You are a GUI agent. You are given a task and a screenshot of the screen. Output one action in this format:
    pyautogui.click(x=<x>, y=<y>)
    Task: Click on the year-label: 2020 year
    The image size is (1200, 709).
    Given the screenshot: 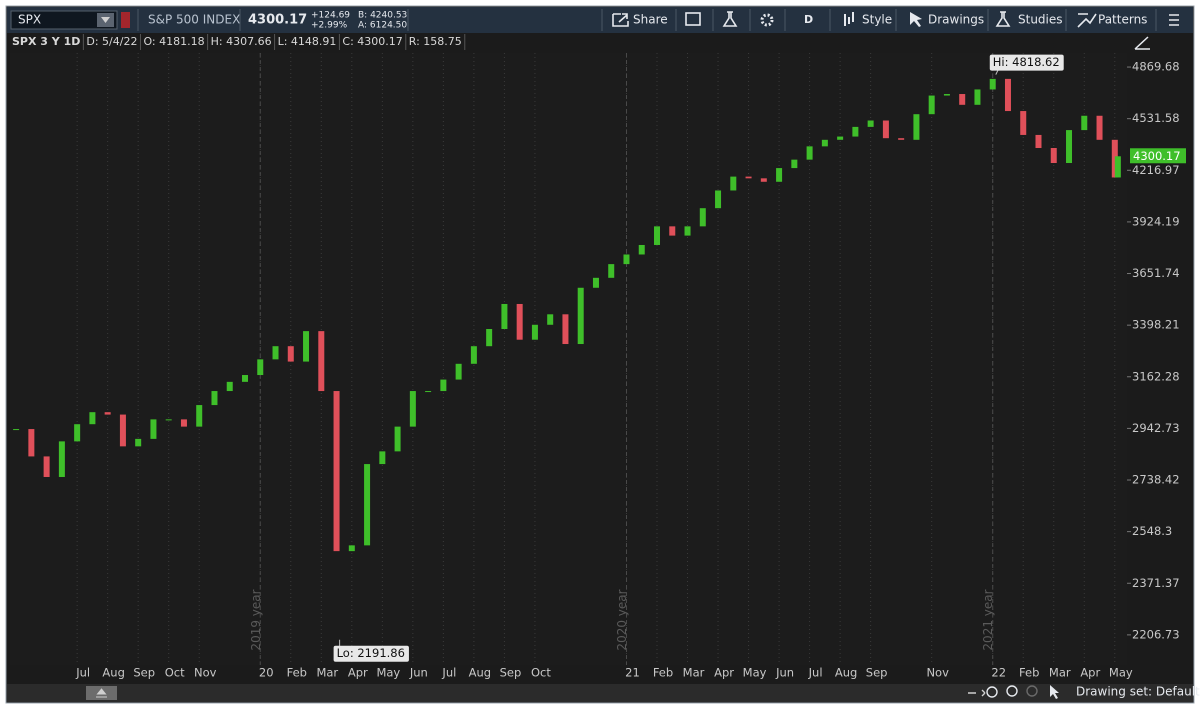 What is the action you would take?
    pyautogui.click(x=622, y=619)
    